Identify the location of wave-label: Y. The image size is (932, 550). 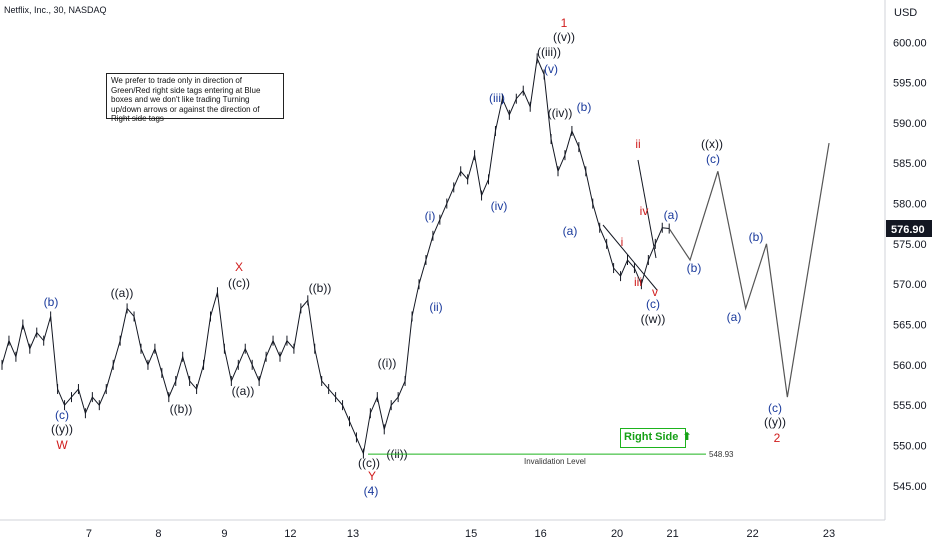
(372, 476).